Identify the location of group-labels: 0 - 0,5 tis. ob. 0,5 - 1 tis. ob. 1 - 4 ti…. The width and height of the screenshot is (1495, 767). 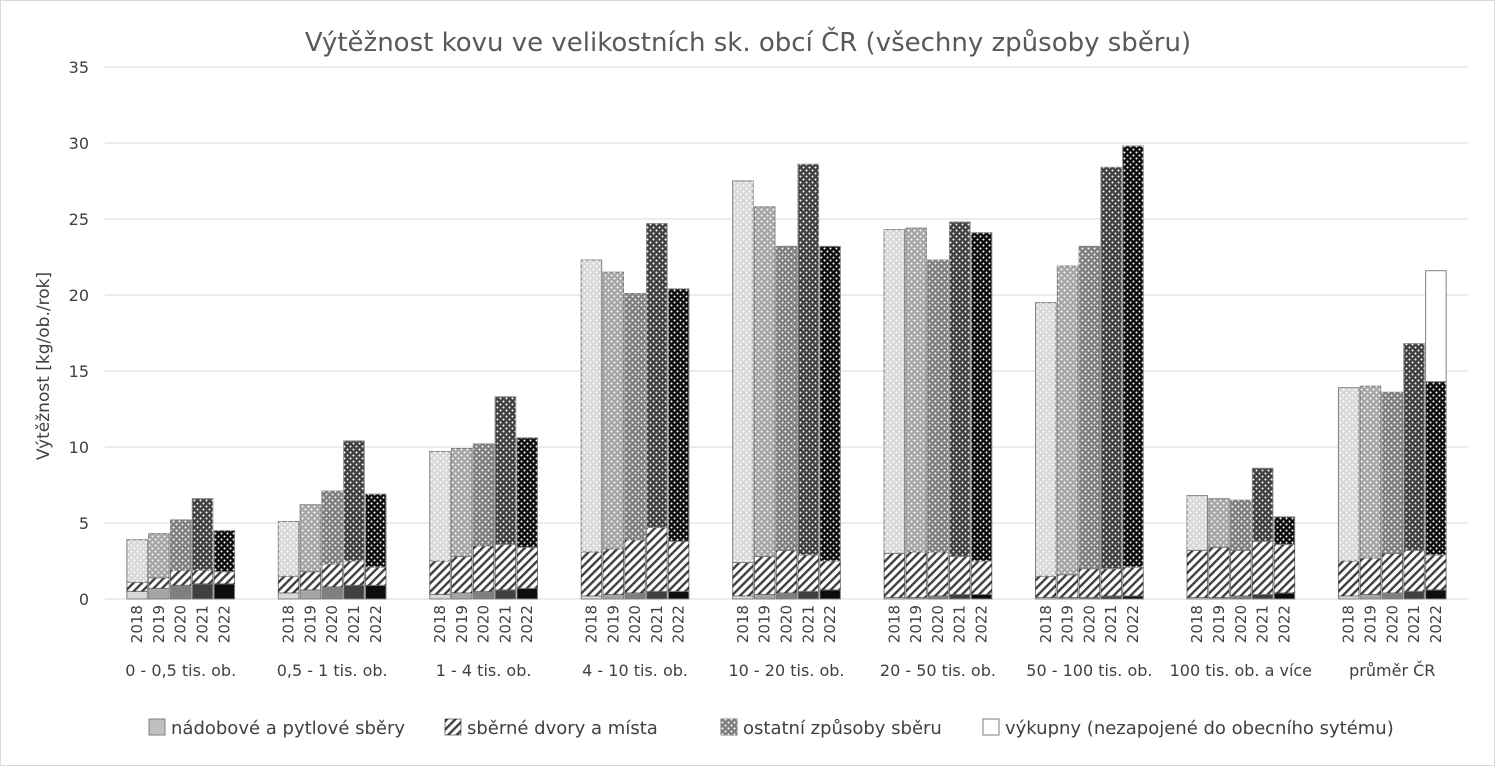
(780, 670).